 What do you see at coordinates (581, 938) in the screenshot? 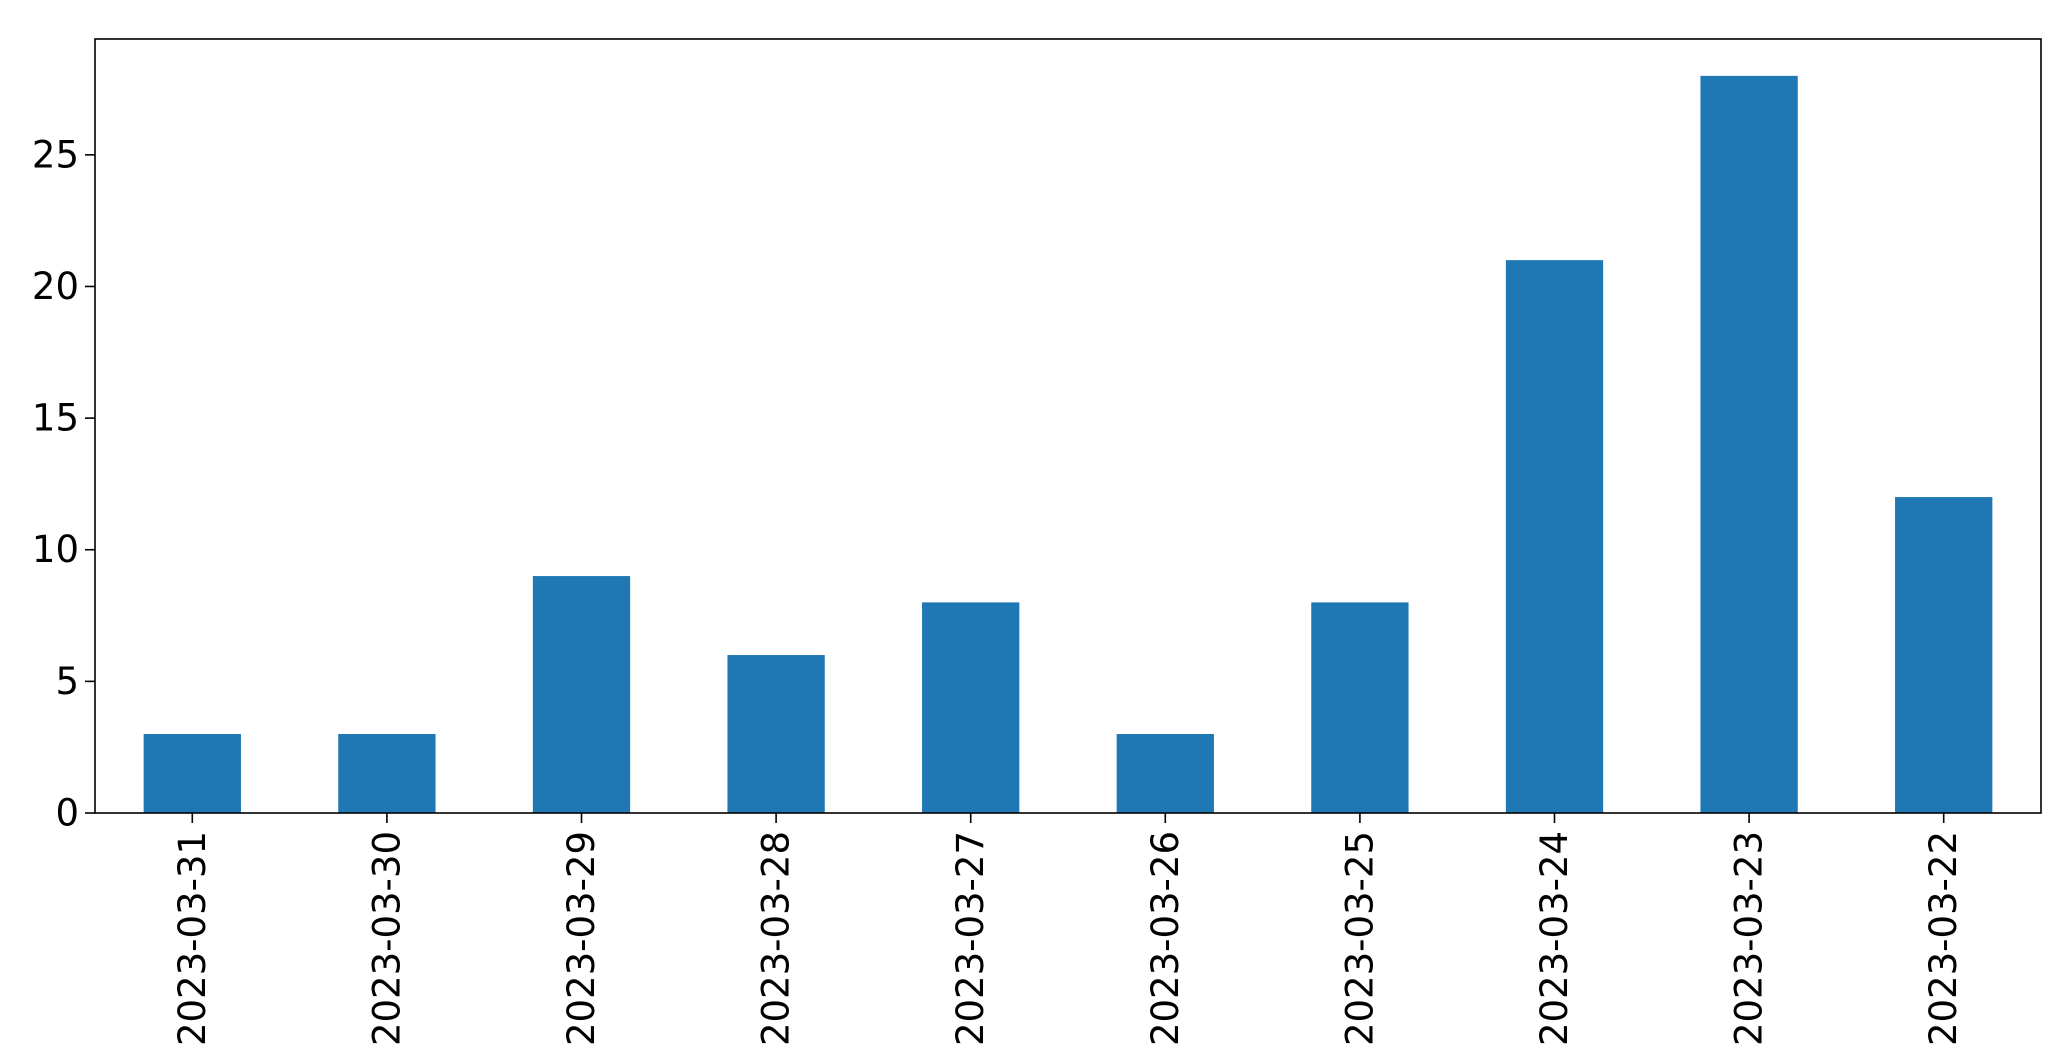
I see `x-tick-label-2023-03-29: 2023-03-29` at bounding box center [581, 938].